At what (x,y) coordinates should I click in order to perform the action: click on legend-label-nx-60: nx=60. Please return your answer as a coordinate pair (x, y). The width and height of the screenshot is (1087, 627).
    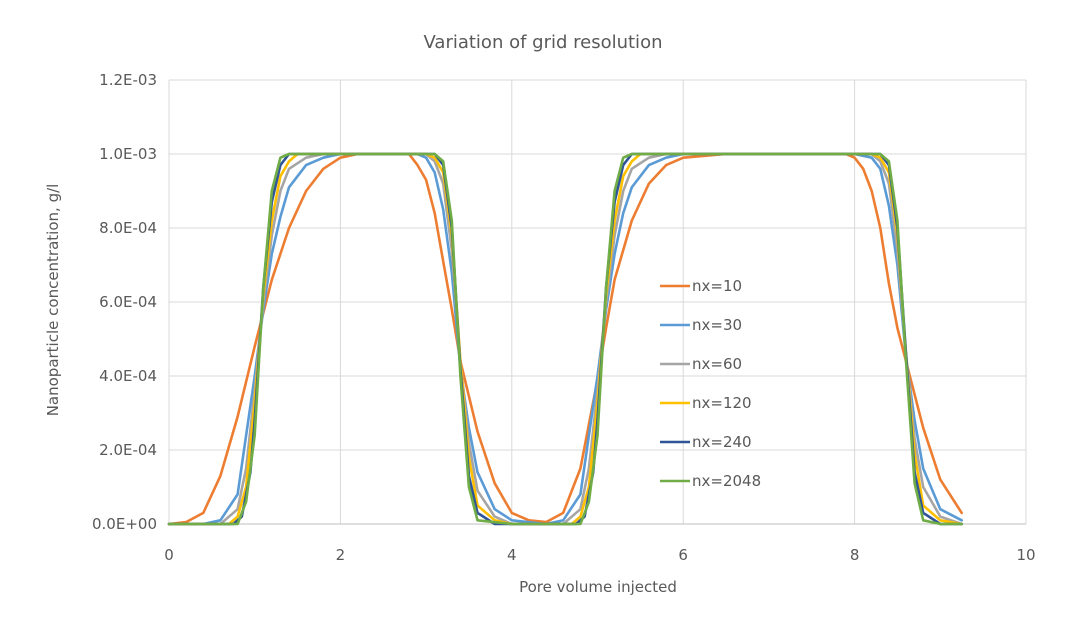
    Looking at the image, I should click on (717, 364).